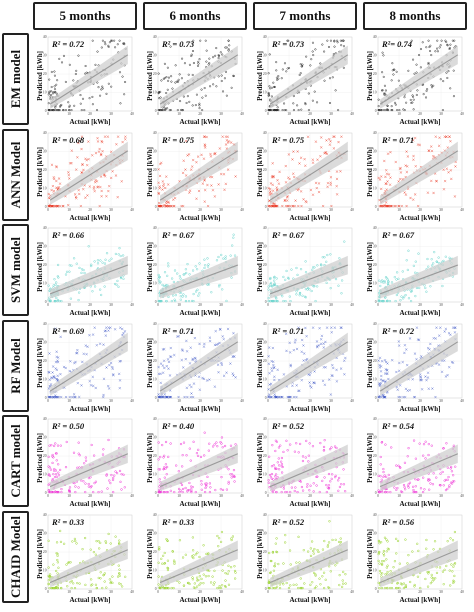  Describe the element at coordinates (268, 401) in the screenshot. I see `x-tick-label: 0` at that location.